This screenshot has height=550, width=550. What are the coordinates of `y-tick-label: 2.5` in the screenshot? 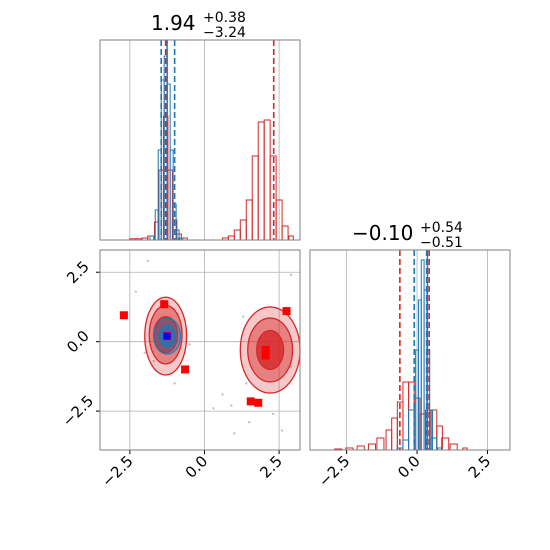 It's located at (78, 272).